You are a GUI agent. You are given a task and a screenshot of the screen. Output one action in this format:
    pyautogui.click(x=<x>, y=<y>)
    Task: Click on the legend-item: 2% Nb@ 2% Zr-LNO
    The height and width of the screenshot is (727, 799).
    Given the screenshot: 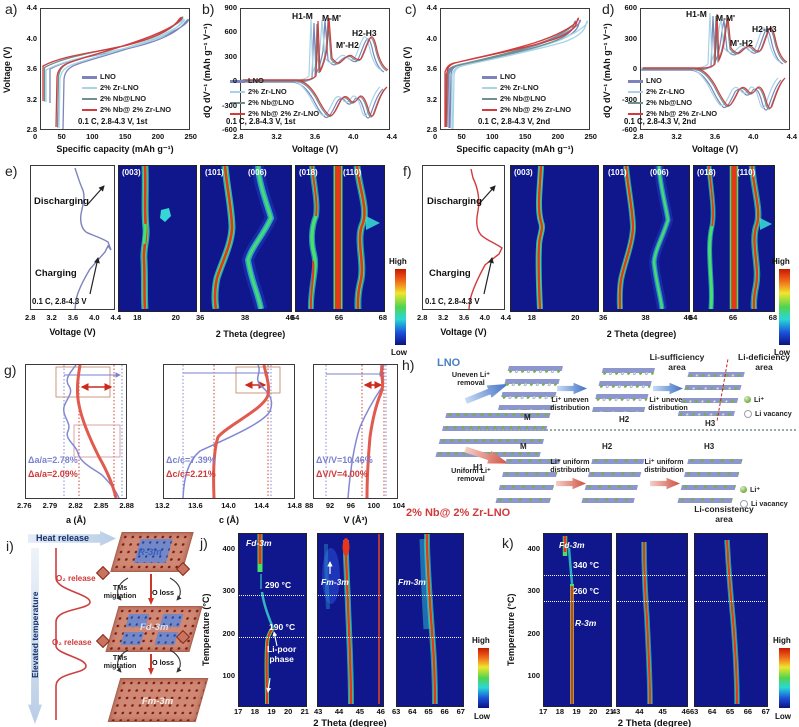 What is the action you would take?
    pyautogui.click(x=526, y=110)
    